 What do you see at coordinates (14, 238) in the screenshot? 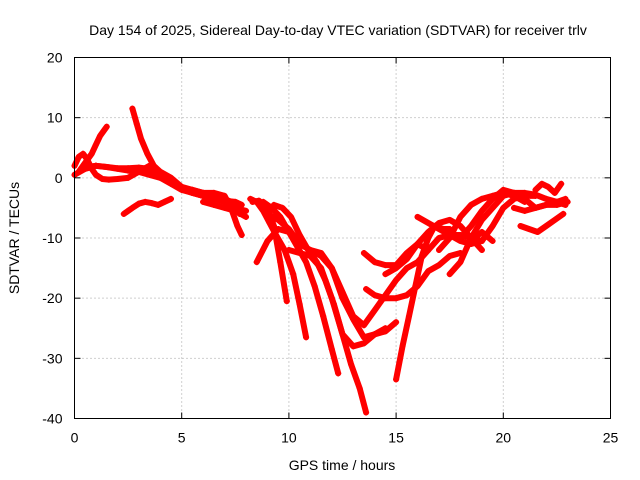
I see `y-axis-label: SDTVAR / TECUs` at bounding box center [14, 238].